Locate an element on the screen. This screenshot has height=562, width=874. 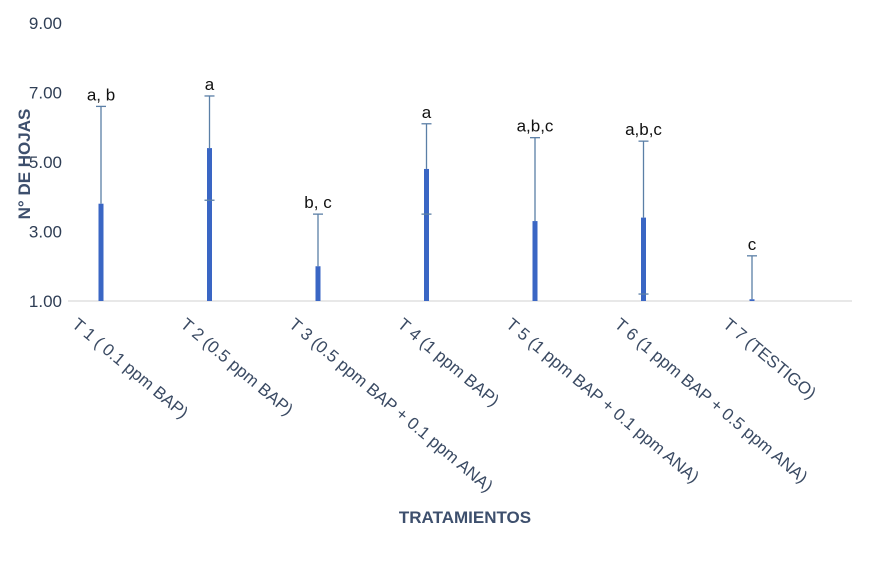
x-tick-label: T 6 (1 ppm BAP + 0.5 ppm ANA) is located at coordinates (711, 401).